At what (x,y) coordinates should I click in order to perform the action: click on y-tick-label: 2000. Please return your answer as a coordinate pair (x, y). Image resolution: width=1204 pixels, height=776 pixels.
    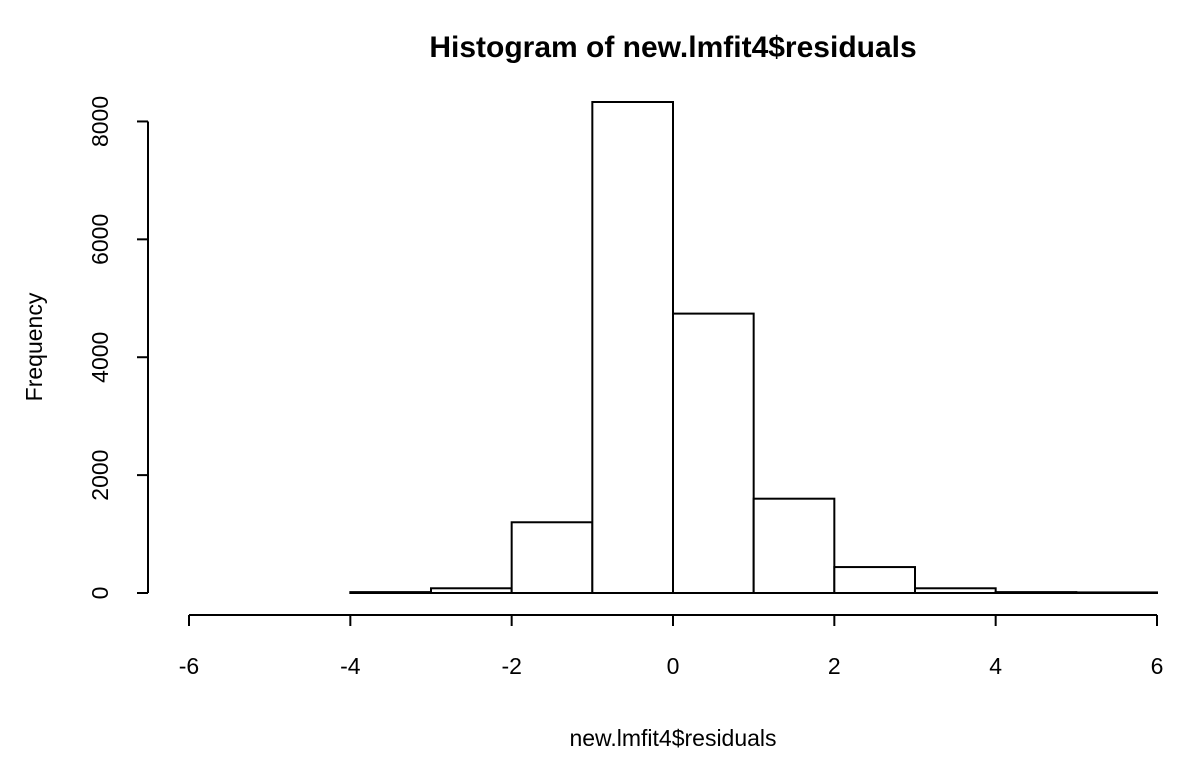
    Looking at the image, I should click on (100, 475).